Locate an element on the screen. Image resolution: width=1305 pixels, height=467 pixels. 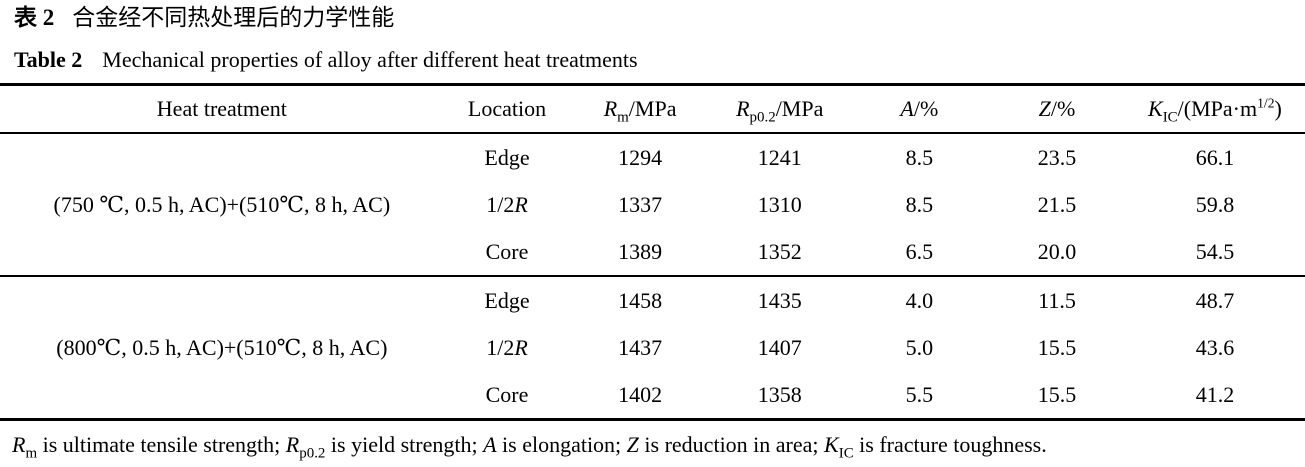
table-caption-zh: 表 2 合金经不同热处理后的力学性能 is located at coordinates (659, 18).